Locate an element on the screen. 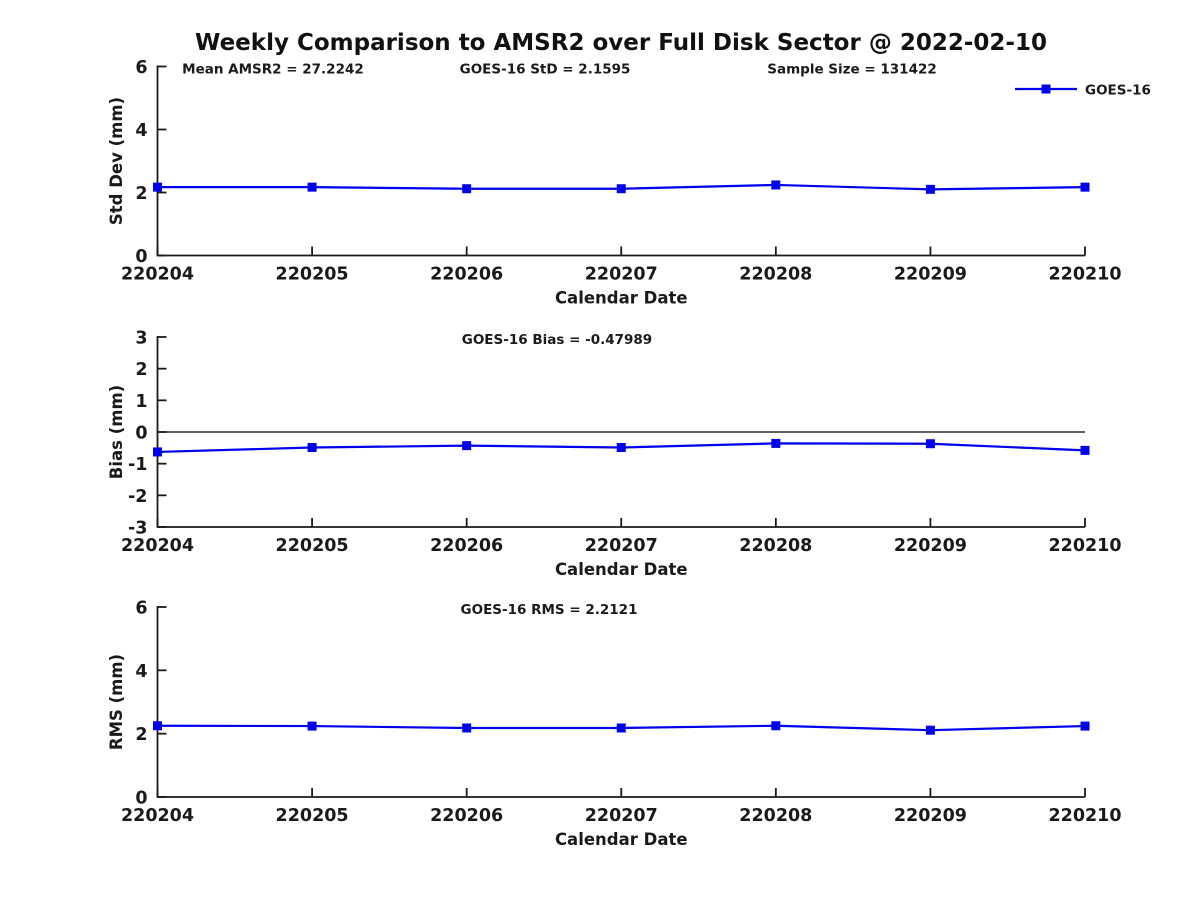 The image size is (1200, 900). stat-annotation: Mean AMSR2 = 27.2242 is located at coordinates (273, 70).